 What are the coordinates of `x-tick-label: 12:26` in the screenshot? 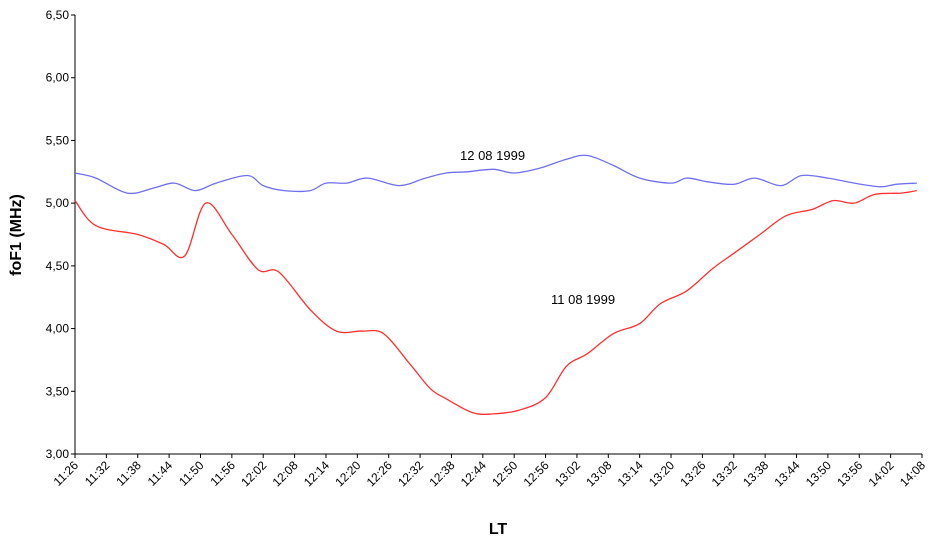 It's located at (379, 473).